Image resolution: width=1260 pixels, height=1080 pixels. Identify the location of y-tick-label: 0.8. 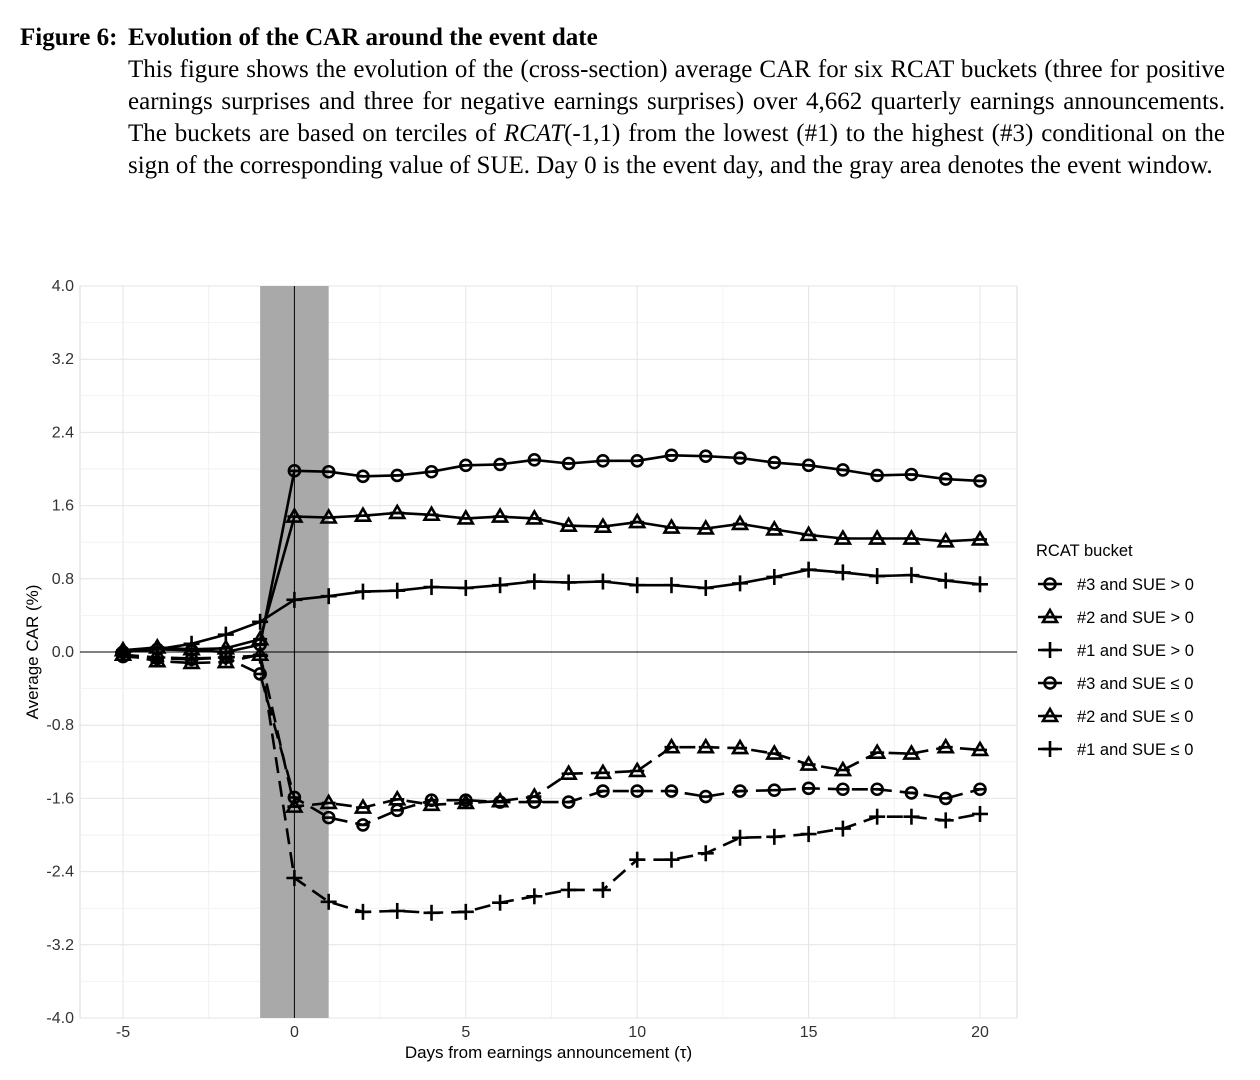
(63, 579).